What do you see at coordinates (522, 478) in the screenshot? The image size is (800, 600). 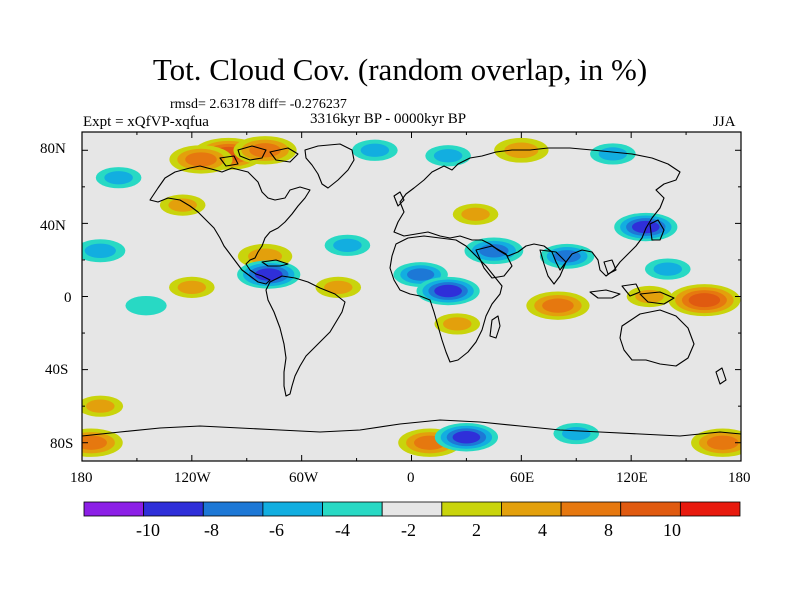 I see `lon-tick-label: 60E` at bounding box center [522, 478].